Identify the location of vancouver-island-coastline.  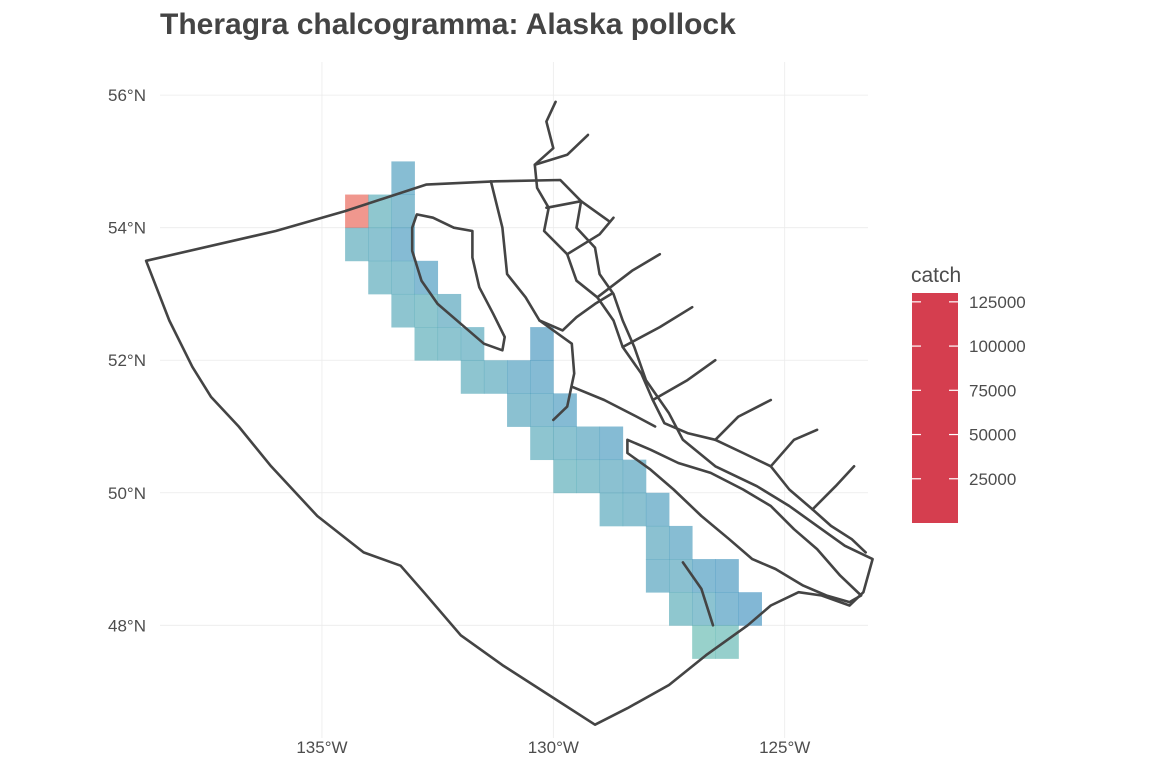
(744, 521).